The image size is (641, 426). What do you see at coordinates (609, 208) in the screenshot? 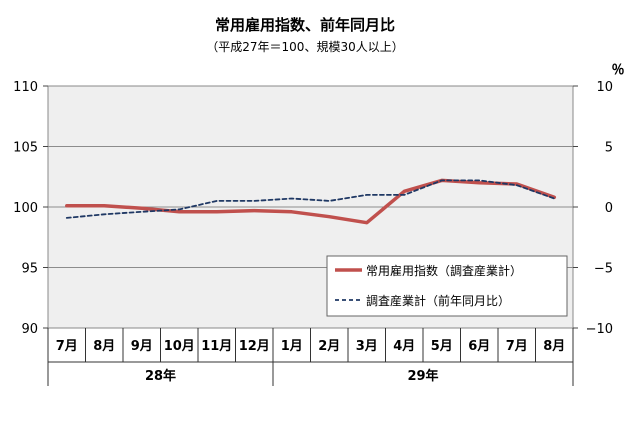
I see `right-tick-label: 0` at bounding box center [609, 208].